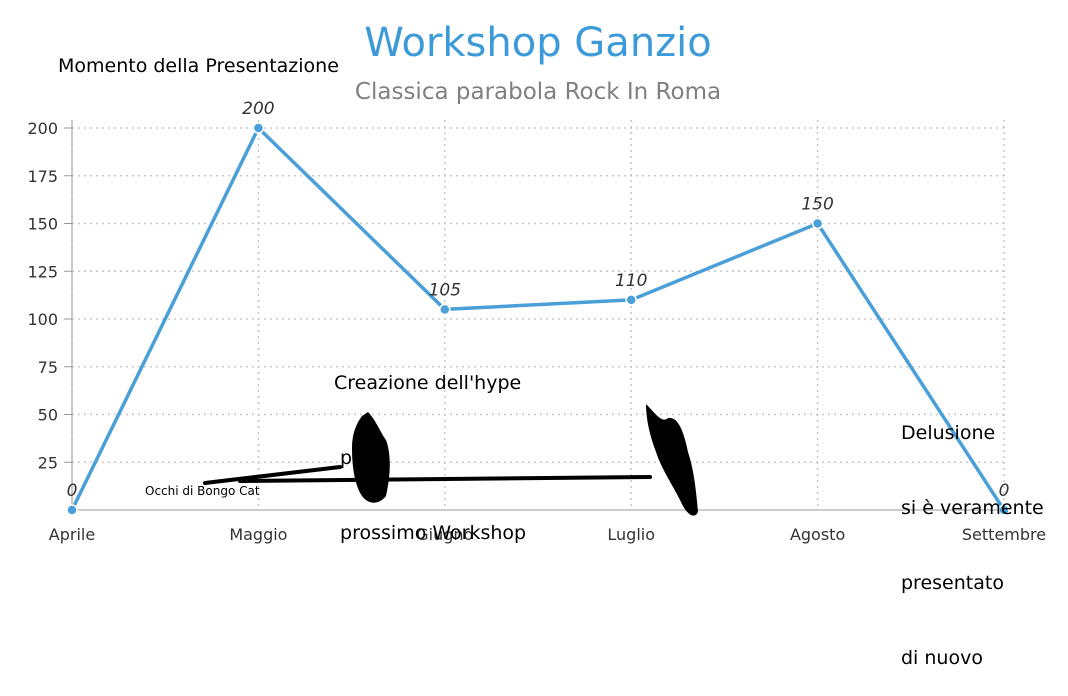  I want to click on x-tick-label: Settembre, so click(1004, 534).